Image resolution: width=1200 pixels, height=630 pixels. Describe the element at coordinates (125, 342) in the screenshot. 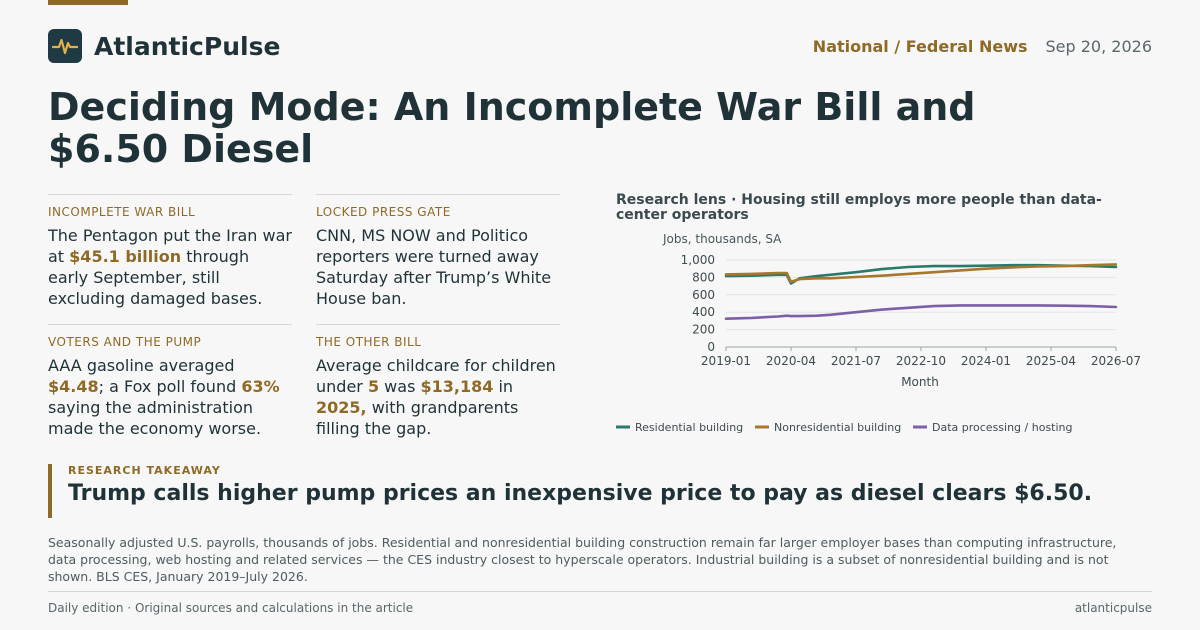

I see `card-kicker: VOTERS AND THE PUMP` at that location.